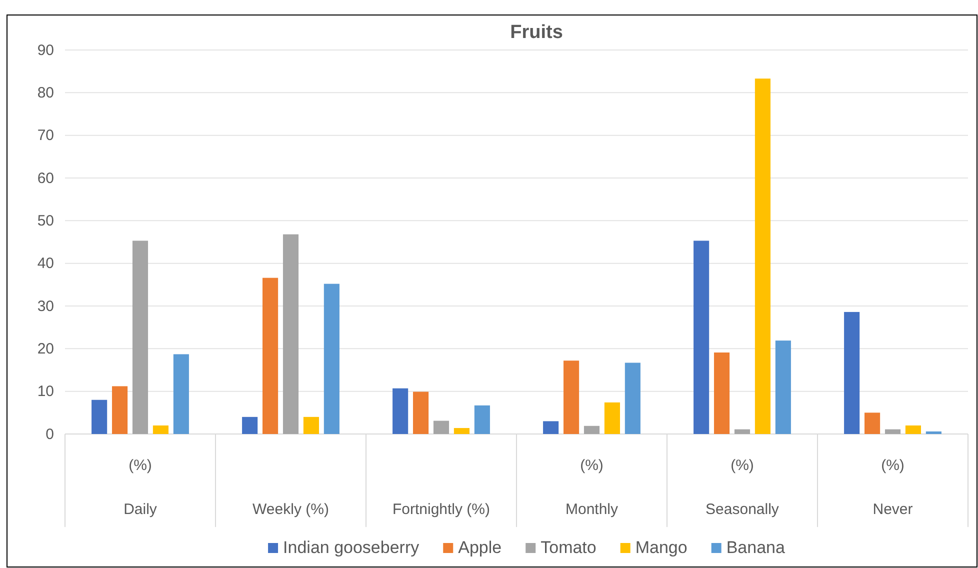 This screenshot has width=978, height=568. Describe the element at coordinates (140, 487) in the screenshot. I see `category-label: (%) Daily` at that location.